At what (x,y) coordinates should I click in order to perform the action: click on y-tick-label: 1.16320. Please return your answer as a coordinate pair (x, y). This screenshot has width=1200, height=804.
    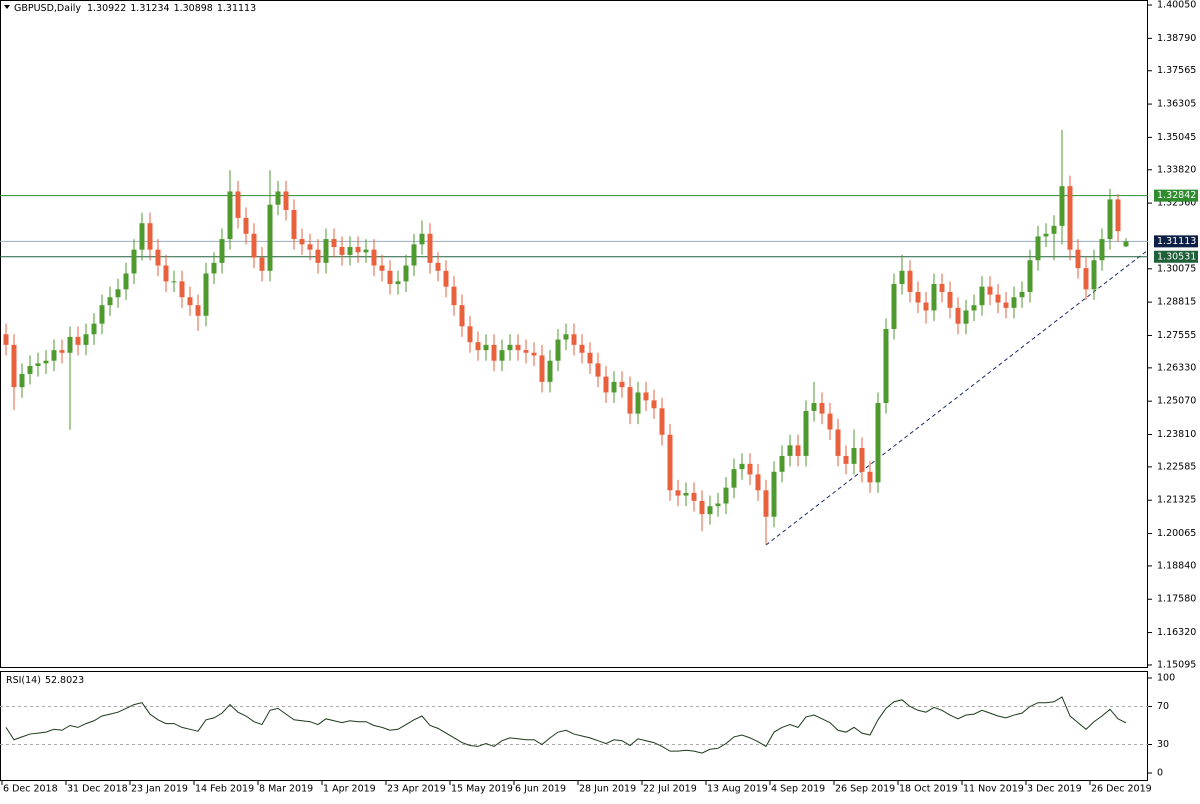
    Looking at the image, I should click on (1176, 632).